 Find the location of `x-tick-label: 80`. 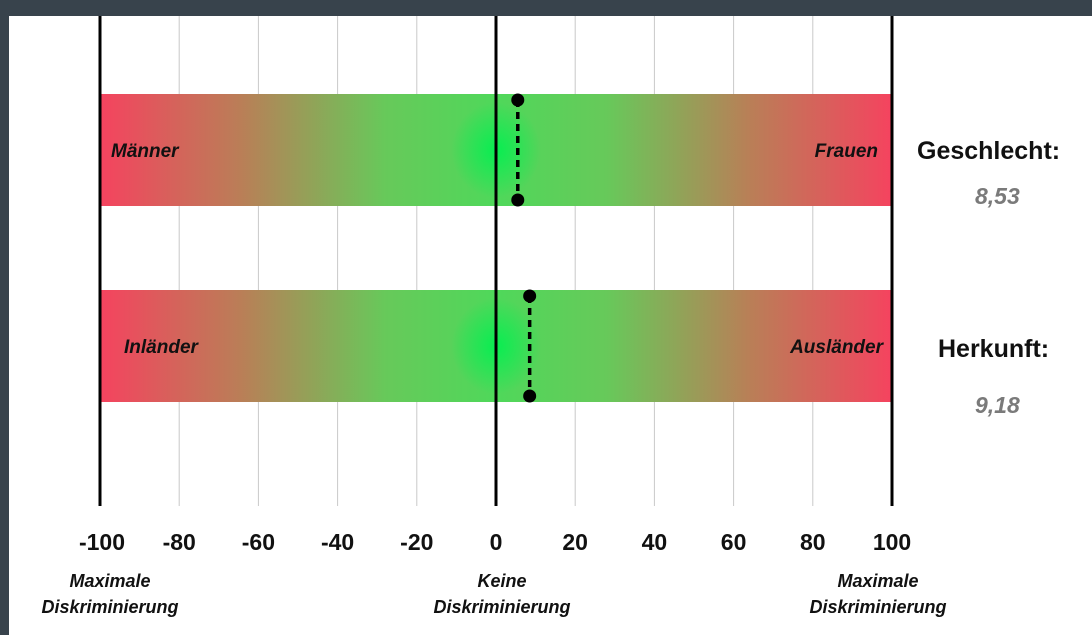

x-tick-label: 80 is located at coordinates (813, 542).